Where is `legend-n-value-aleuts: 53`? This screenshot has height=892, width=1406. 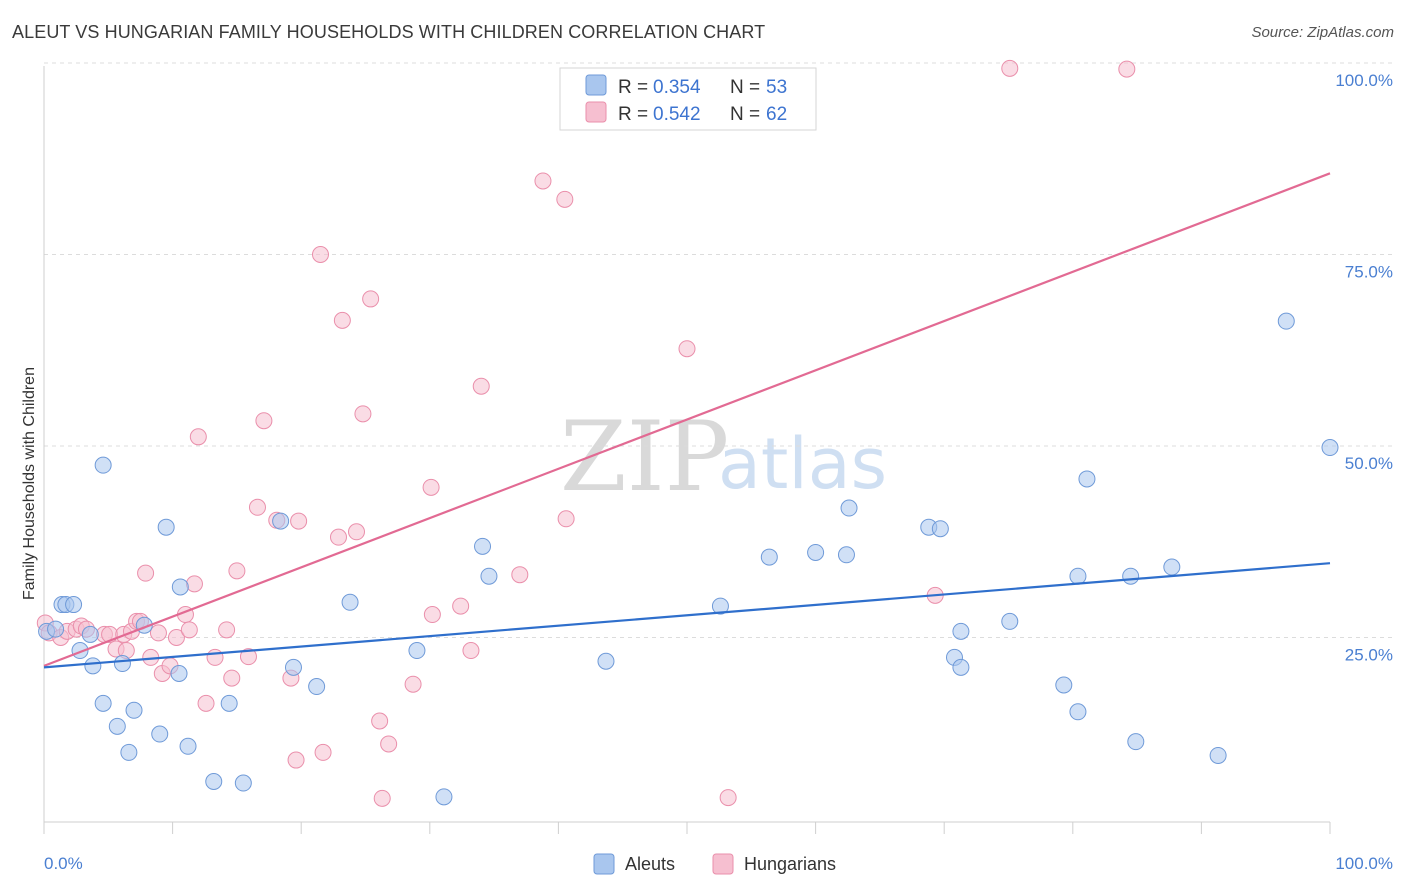
legend-n-value-aleuts: 53 is located at coordinates (776, 87).